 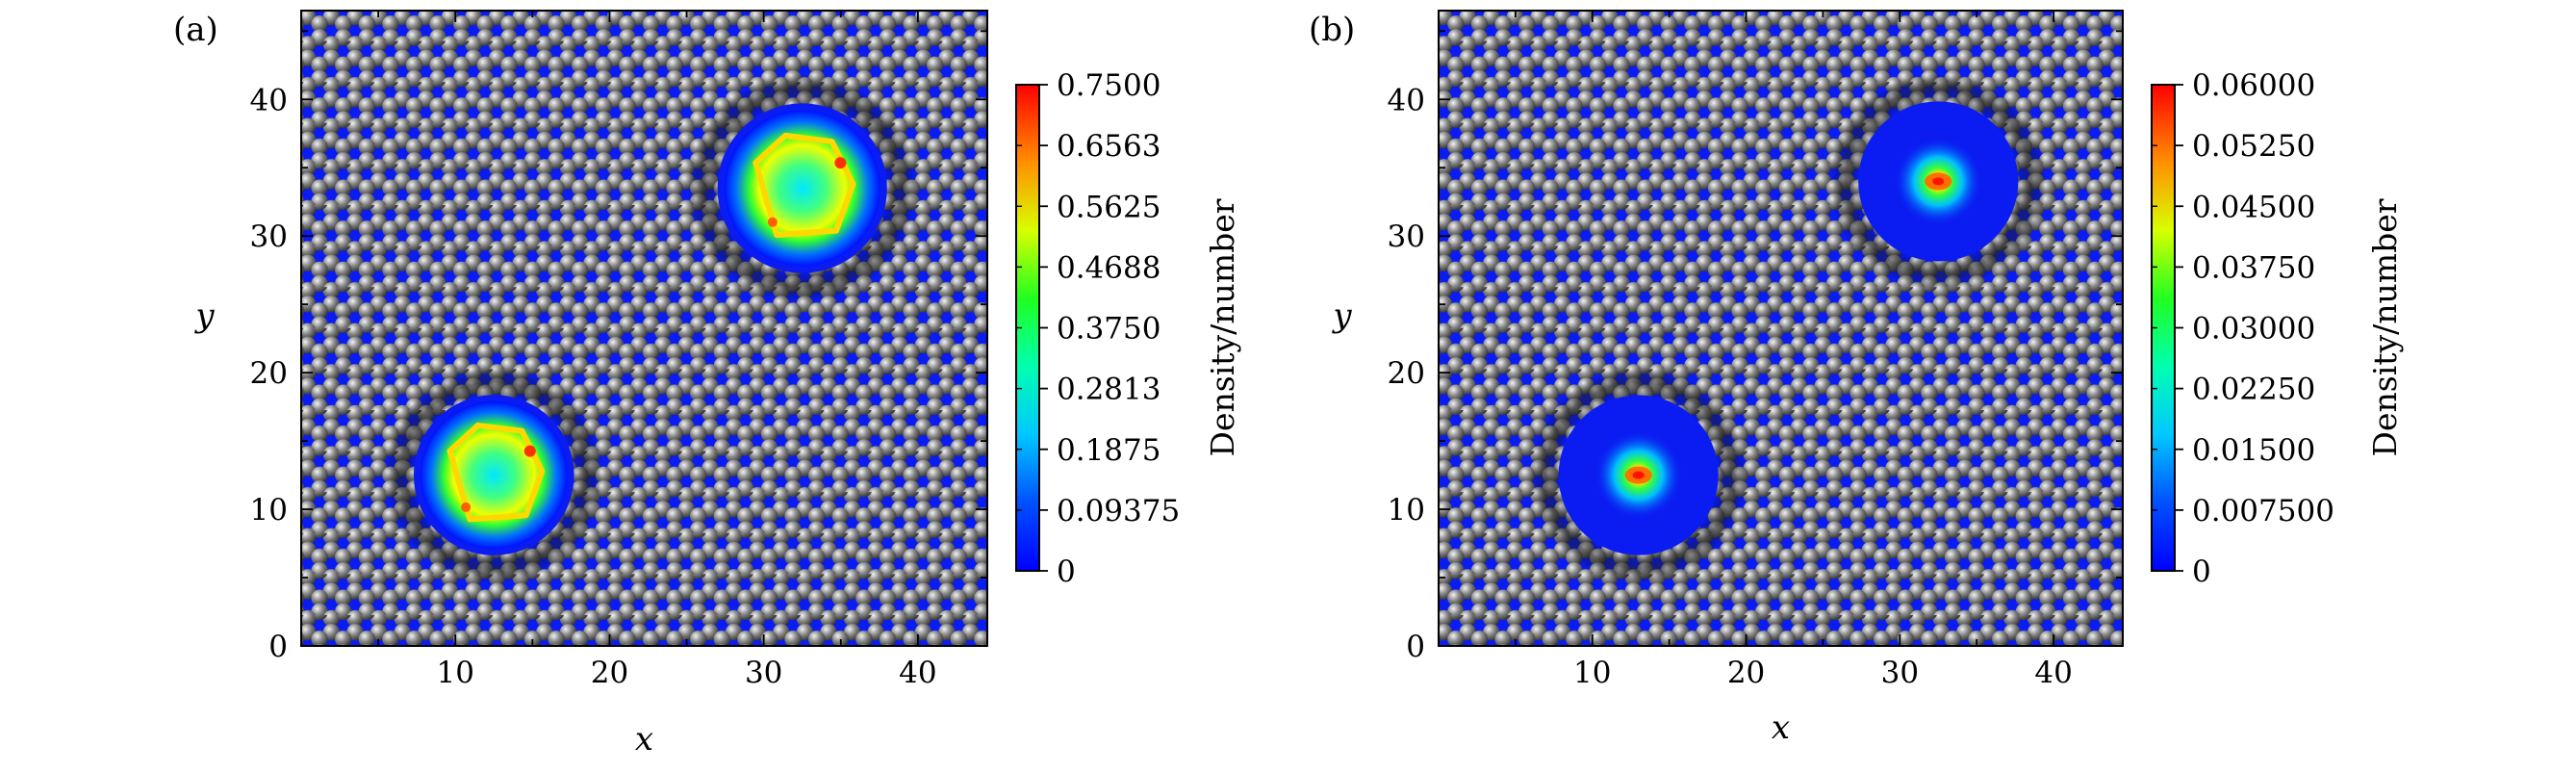 I want to click on colorbar-tick-label: 0.03000, so click(x=2253, y=329).